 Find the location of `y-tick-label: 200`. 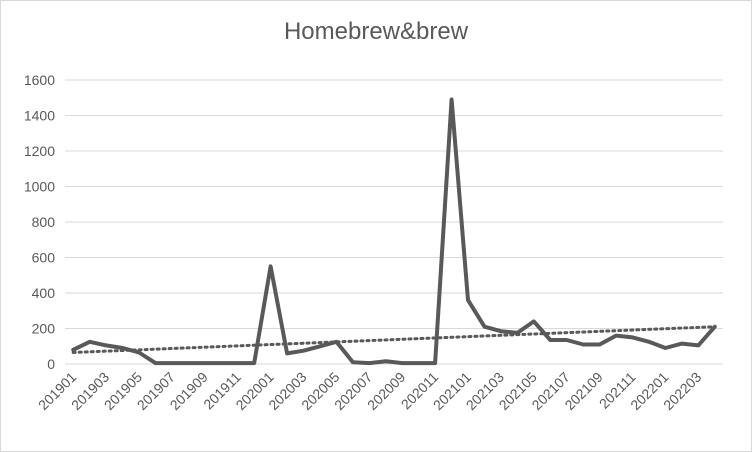

y-tick-label: 200 is located at coordinates (44, 329).